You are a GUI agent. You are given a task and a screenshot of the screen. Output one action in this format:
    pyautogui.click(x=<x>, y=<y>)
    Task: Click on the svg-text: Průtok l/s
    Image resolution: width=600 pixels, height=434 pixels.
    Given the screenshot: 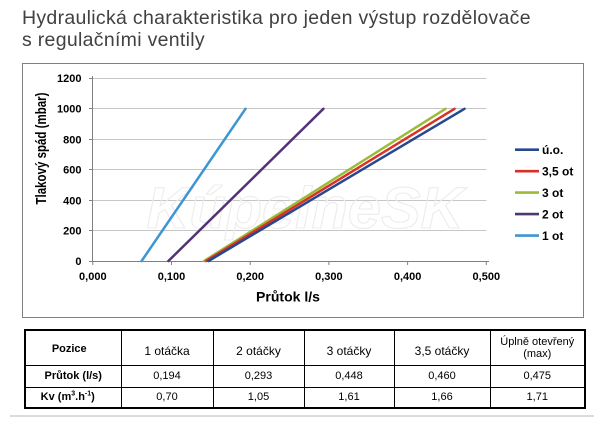 What is the action you would take?
    pyautogui.click(x=288, y=297)
    